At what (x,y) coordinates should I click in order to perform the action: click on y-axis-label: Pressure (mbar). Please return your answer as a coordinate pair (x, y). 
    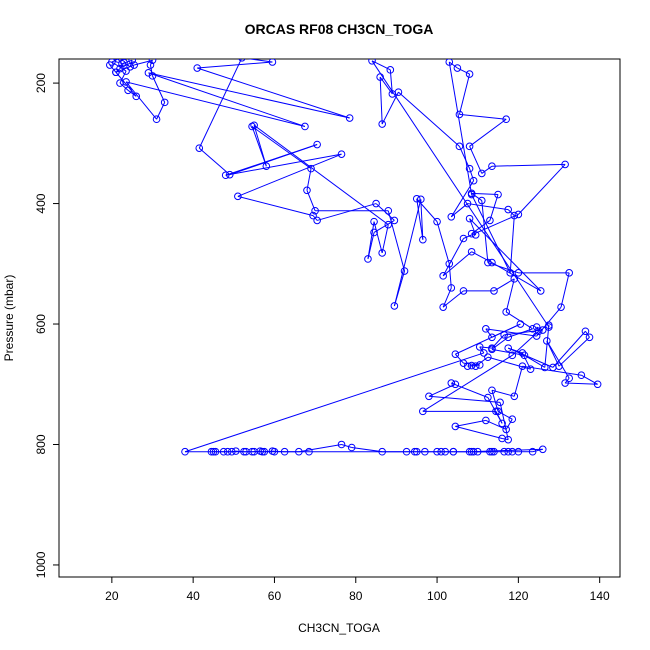
    Looking at the image, I should click on (9, 318).